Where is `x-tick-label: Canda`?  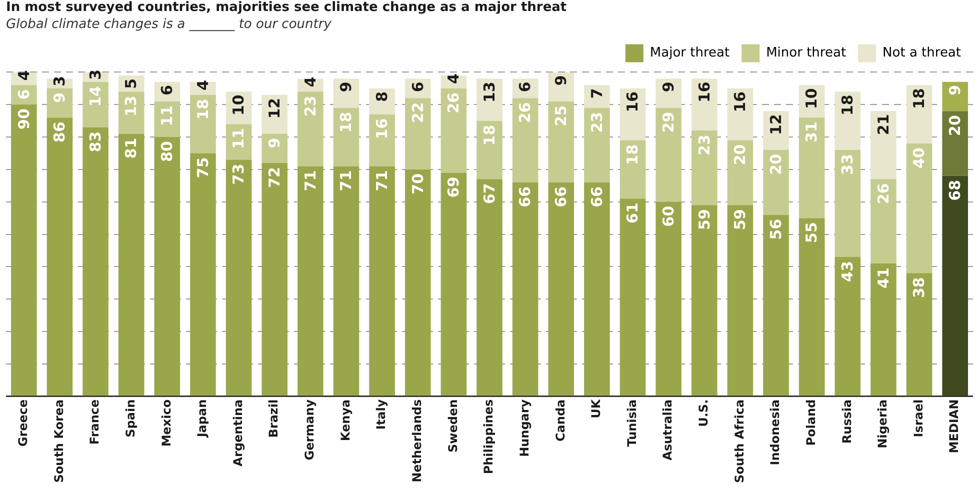
x-tick-label: Canda is located at coordinates (560, 420).